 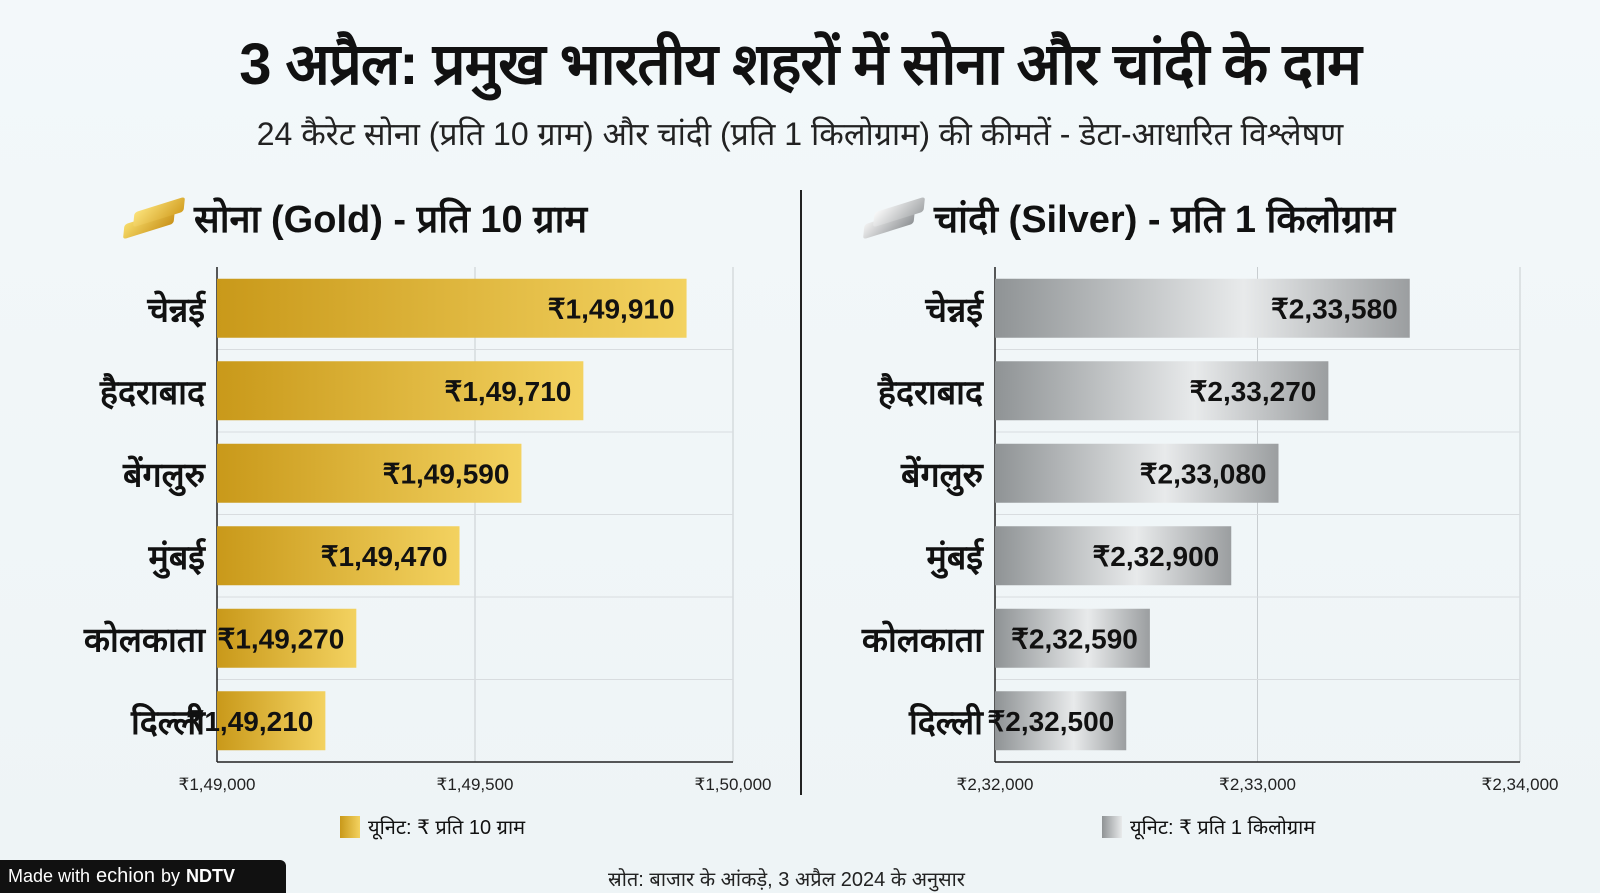 What do you see at coordinates (475, 784) in the screenshot?
I see `tick-label: ₹1,49,500` at bounding box center [475, 784].